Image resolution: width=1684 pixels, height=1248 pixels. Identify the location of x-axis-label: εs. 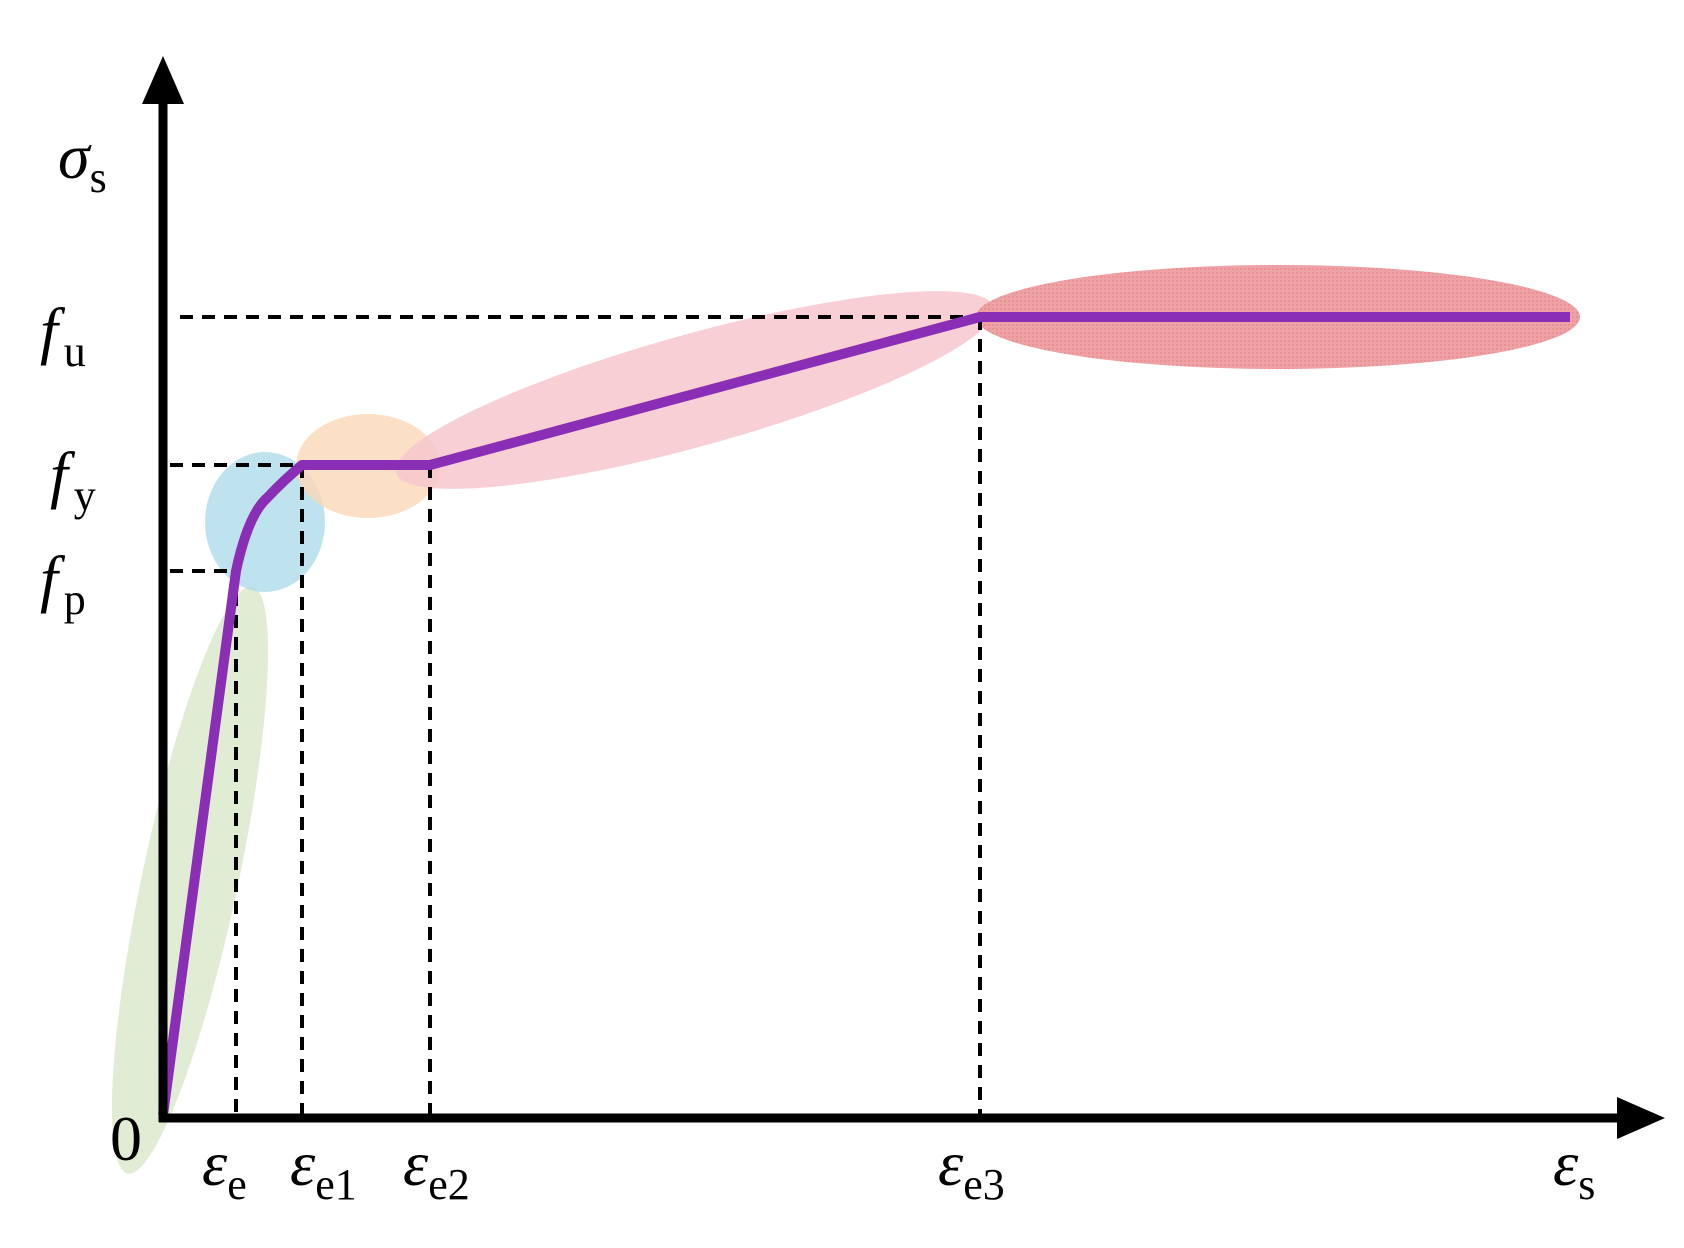
(1574, 1168).